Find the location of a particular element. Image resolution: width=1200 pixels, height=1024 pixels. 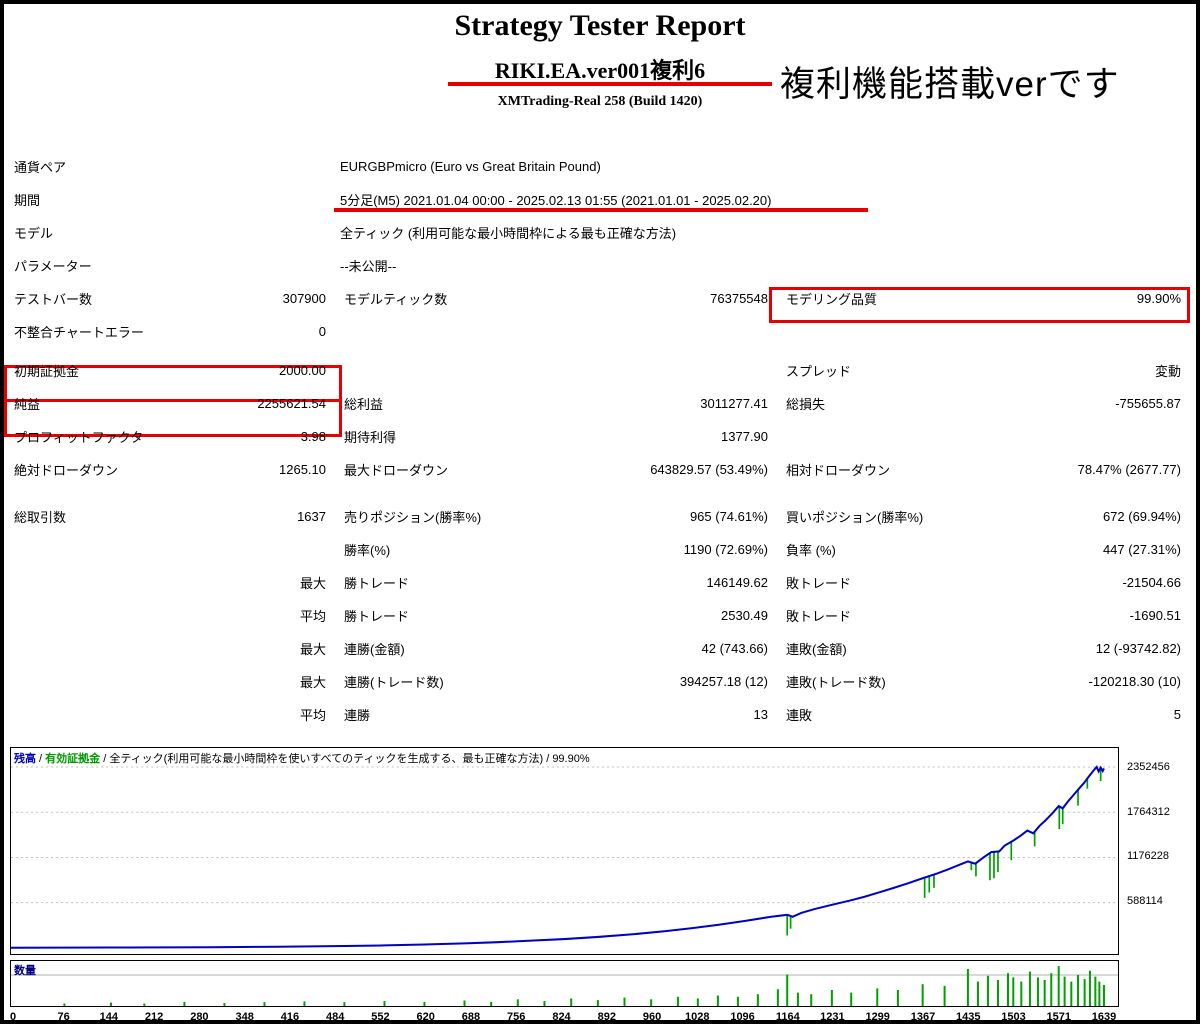

x-axis-tick: 1435 is located at coordinates (968, 1017).